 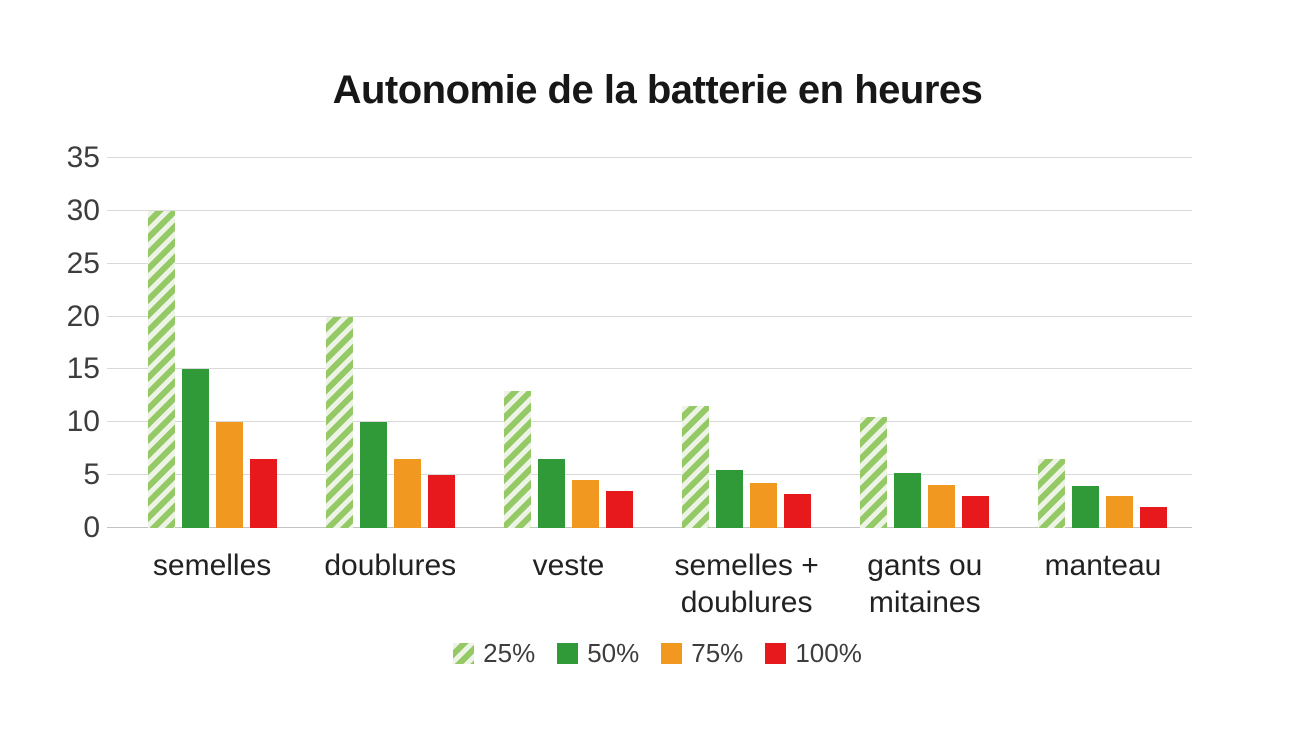 I want to click on bar-100%-doublures, so click(x=441, y=501).